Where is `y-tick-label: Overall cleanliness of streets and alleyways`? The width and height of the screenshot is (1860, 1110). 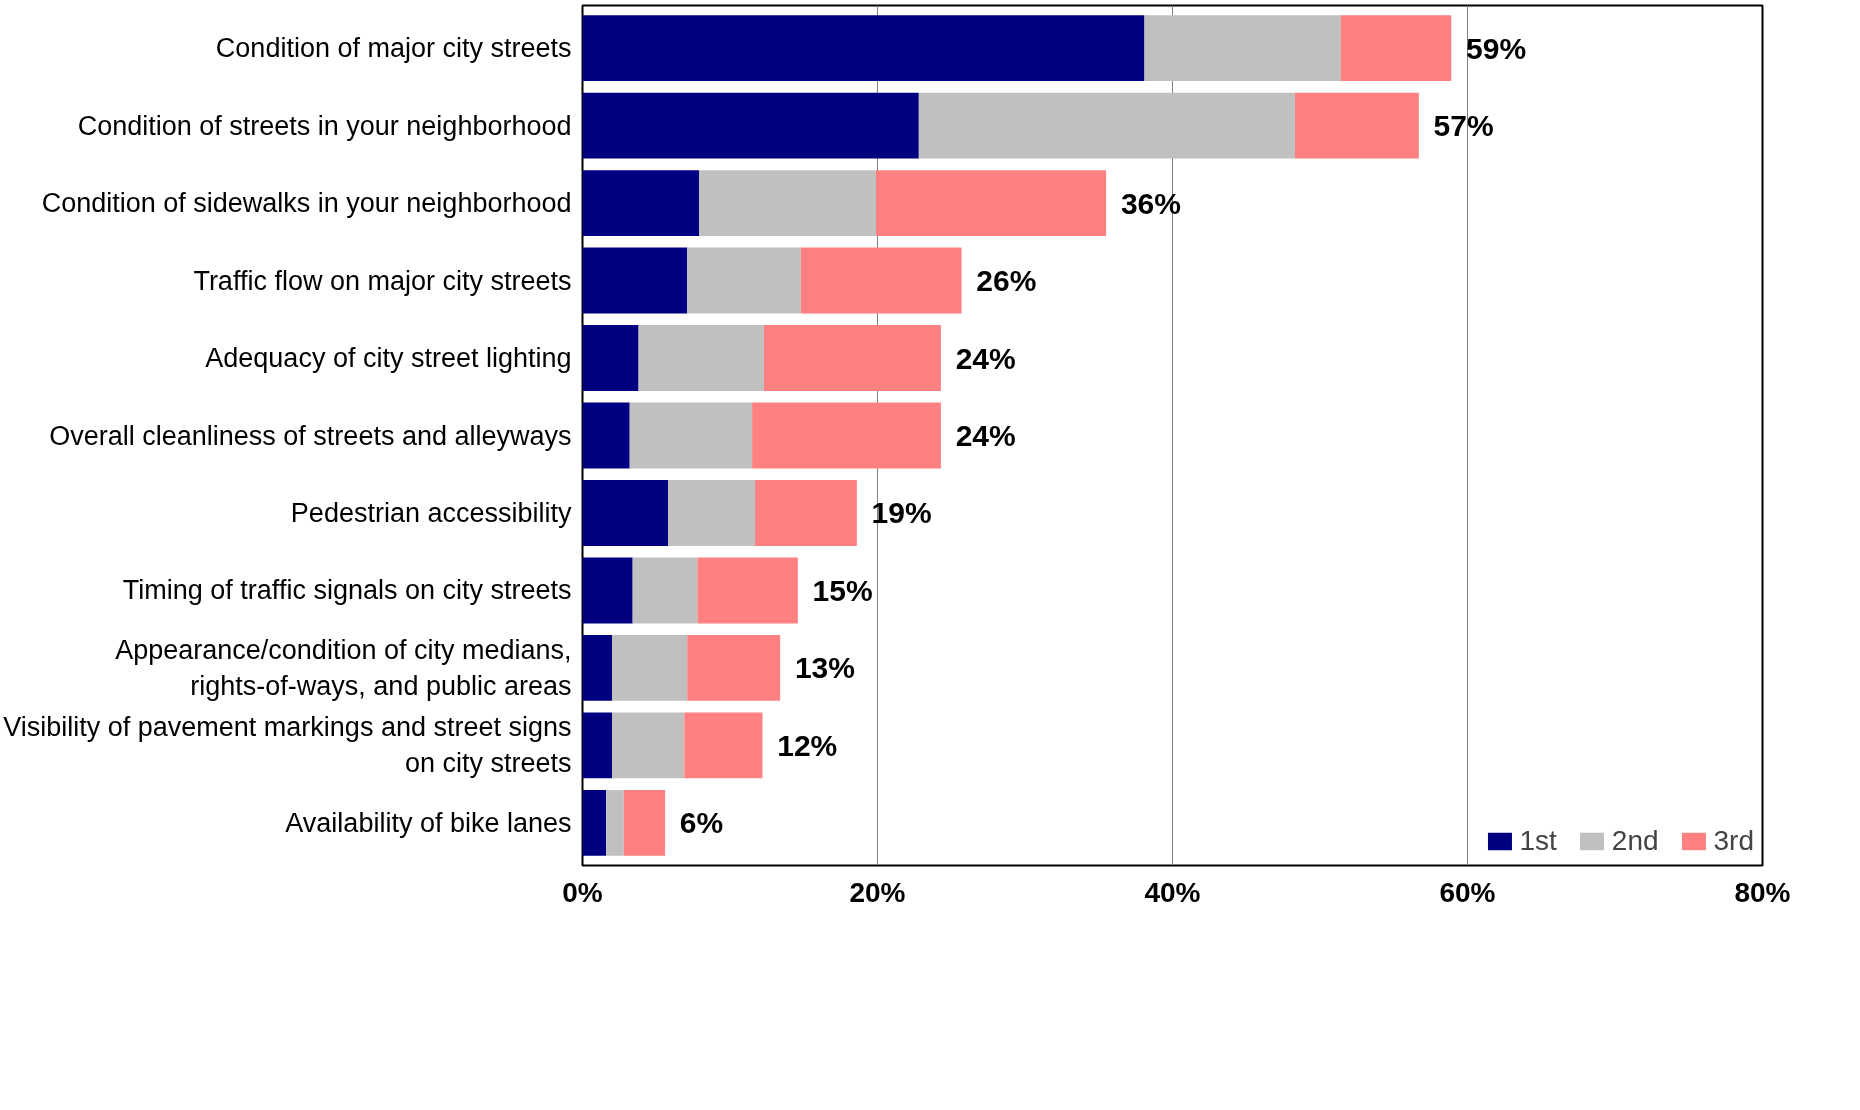 y-tick-label: Overall cleanliness of streets and alleyways is located at coordinates (310, 435).